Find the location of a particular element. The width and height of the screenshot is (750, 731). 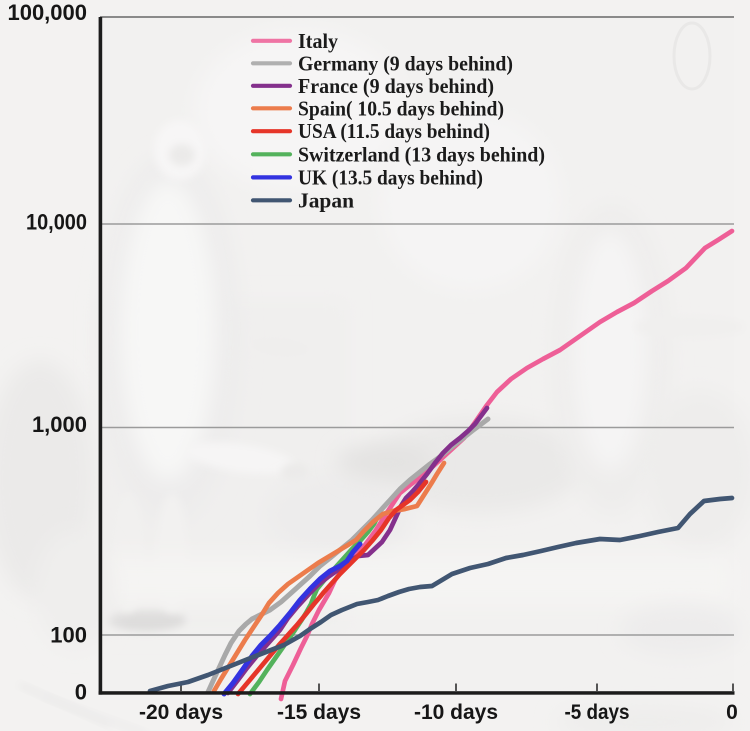

svg-text: -20 days is located at coordinates (181, 712).